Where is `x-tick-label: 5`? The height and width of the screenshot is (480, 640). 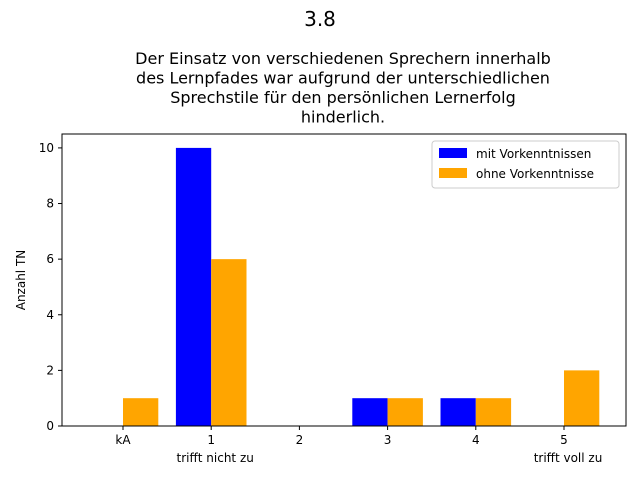 x-tick-label: 5 is located at coordinates (564, 440).